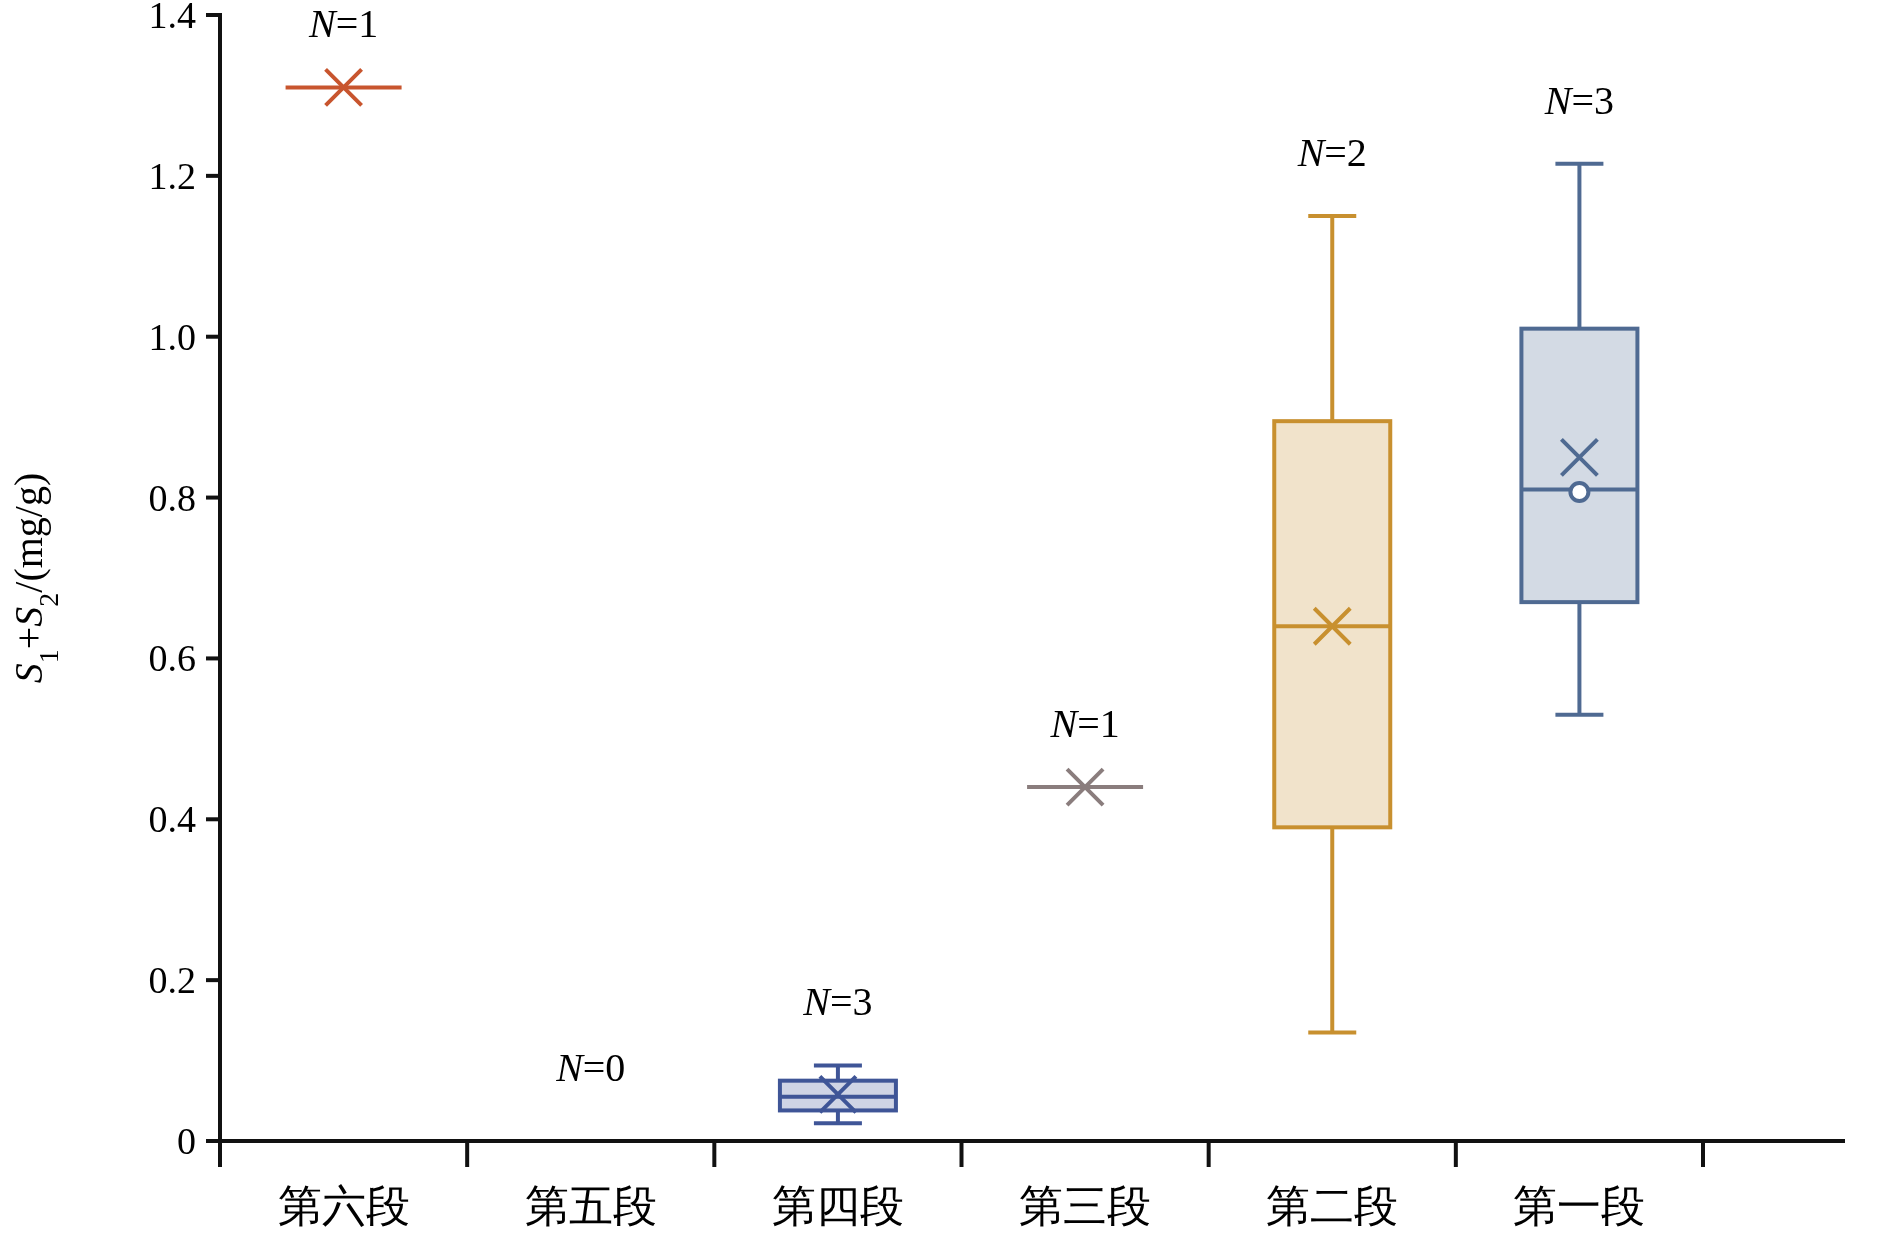 This screenshot has width=1896, height=1239. Describe the element at coordinates (1332, 1206) in the screenshot. I see `x-tick-label: 第二段` at that location.